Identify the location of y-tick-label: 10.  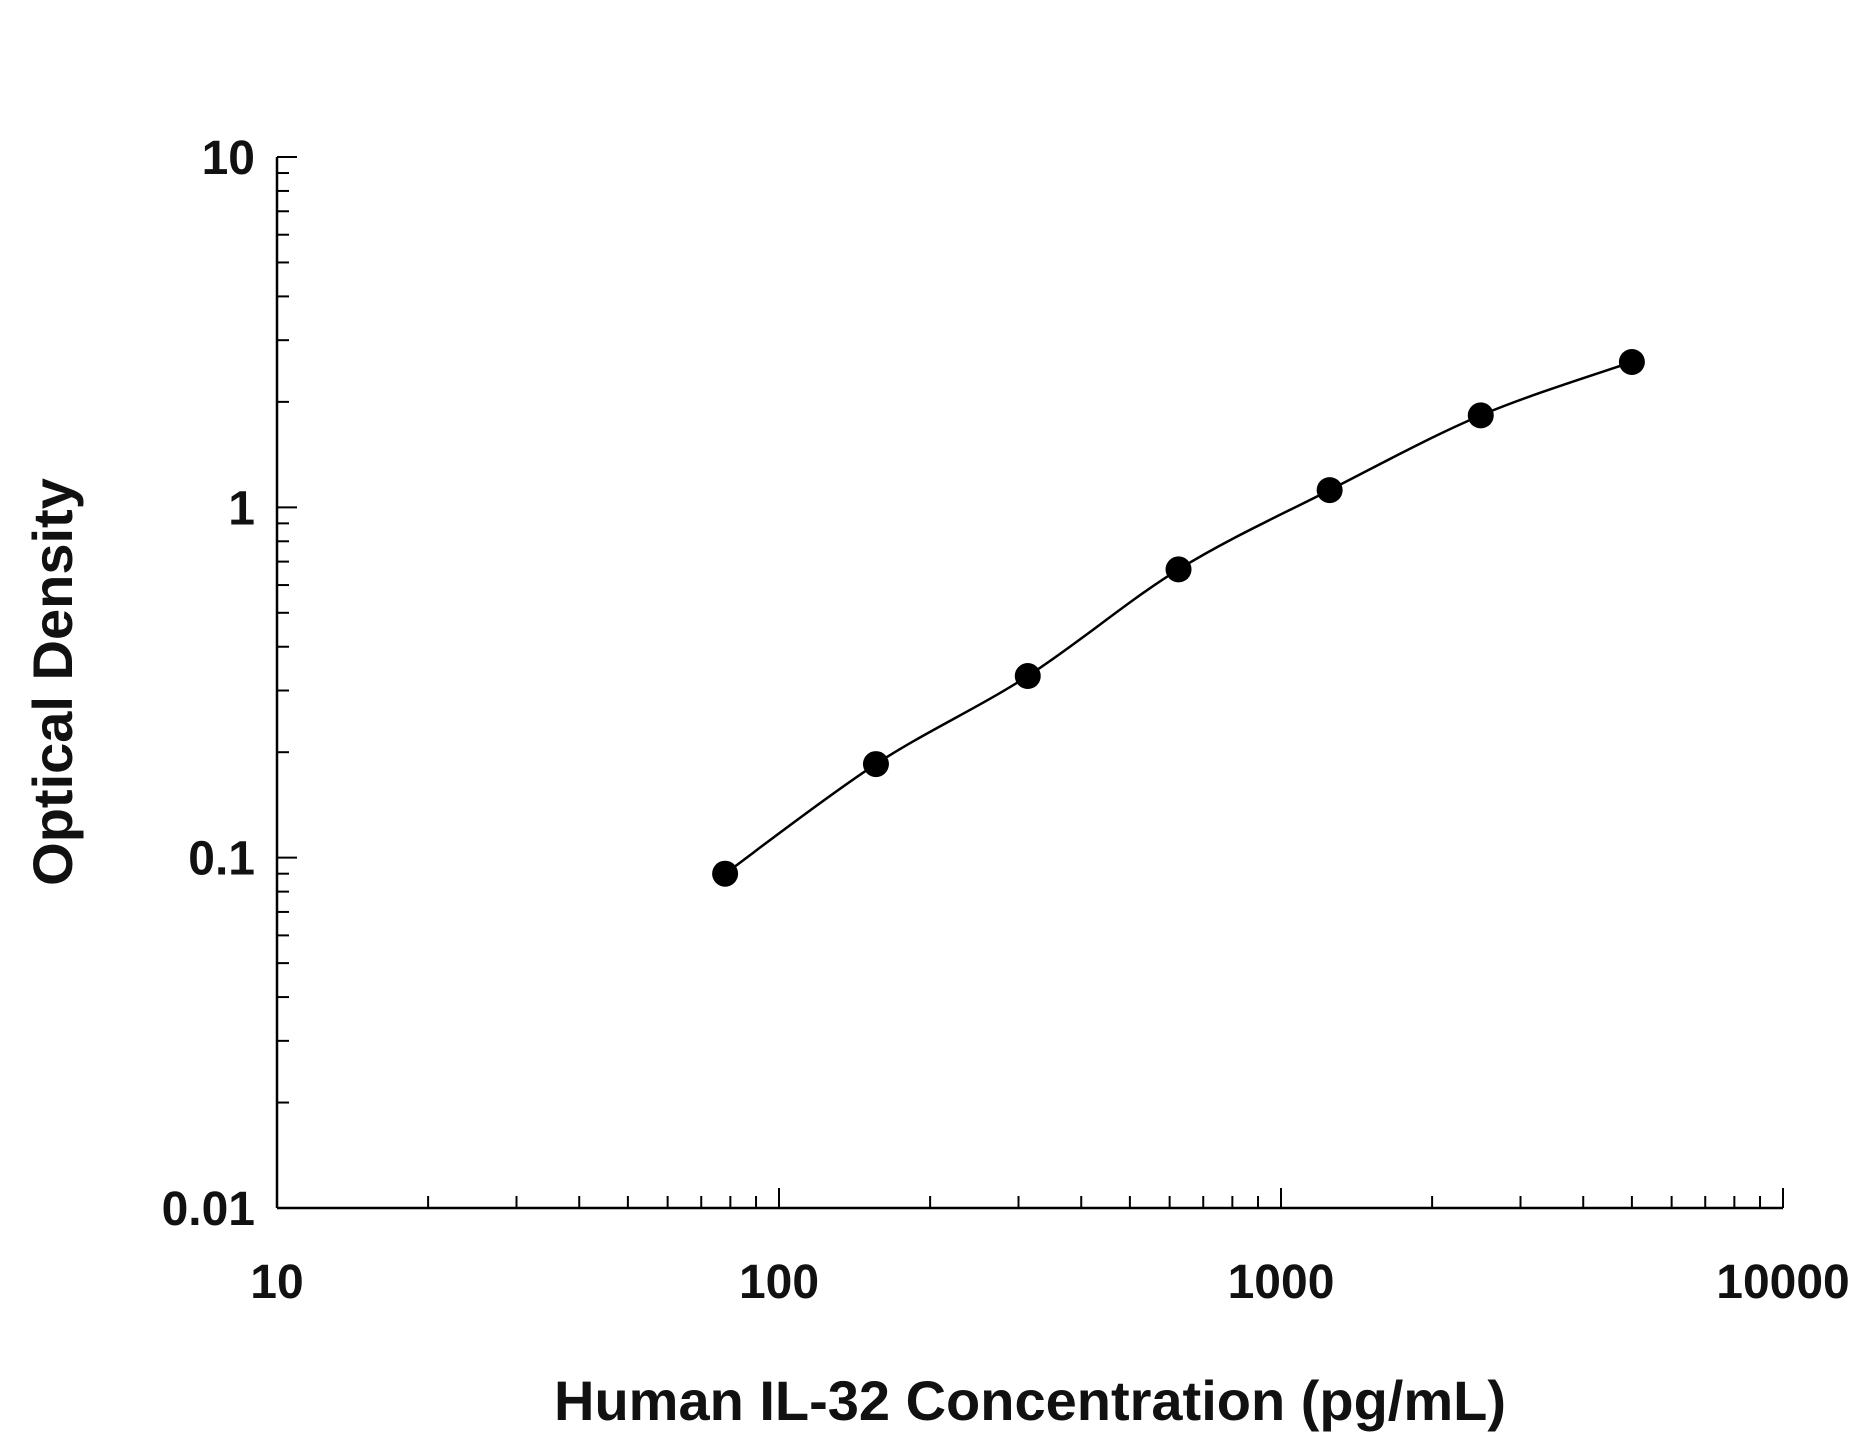
(228, 158).